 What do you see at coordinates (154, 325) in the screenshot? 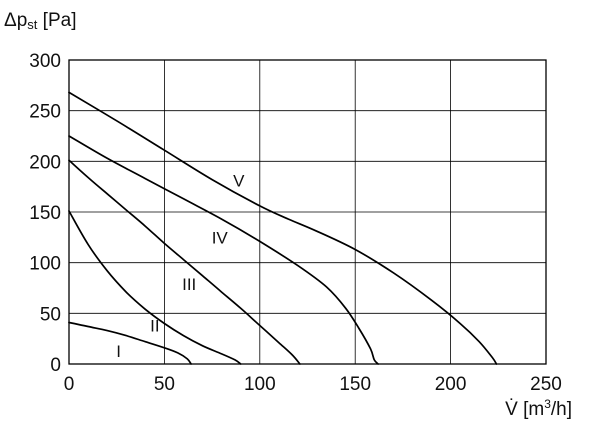
I see `curve-label-ii: II` at bounding box center [154, 325].